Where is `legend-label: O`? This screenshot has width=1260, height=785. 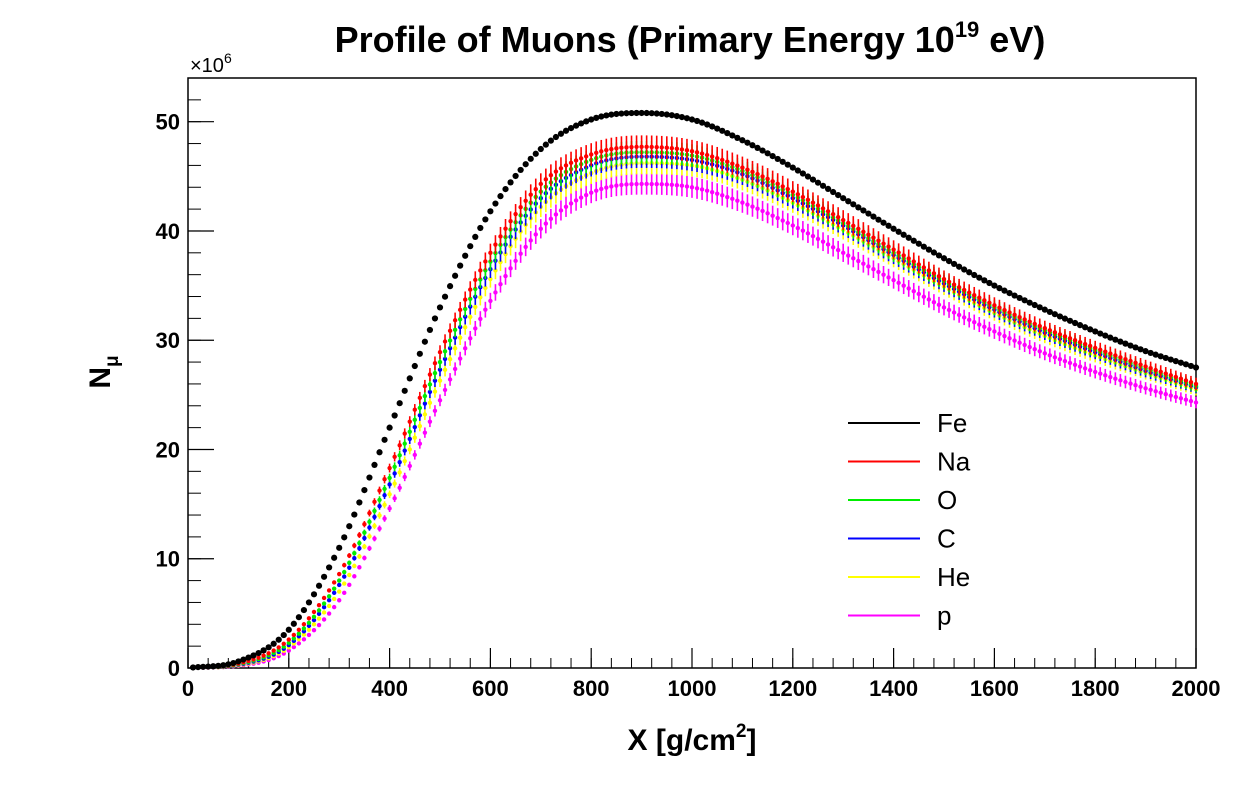 legend-label: O is located at coordinates (947, 500).